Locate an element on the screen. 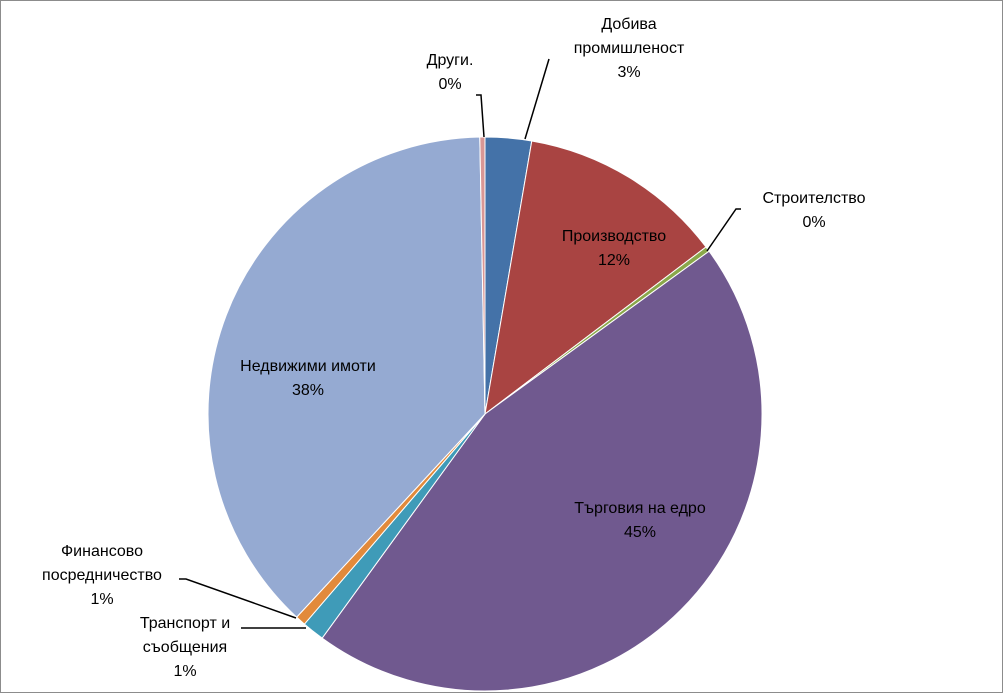 This screenshot has width=1003, height=693. slice-label-6: Недвижими имоти 38% is located at coordinates (308, 378).